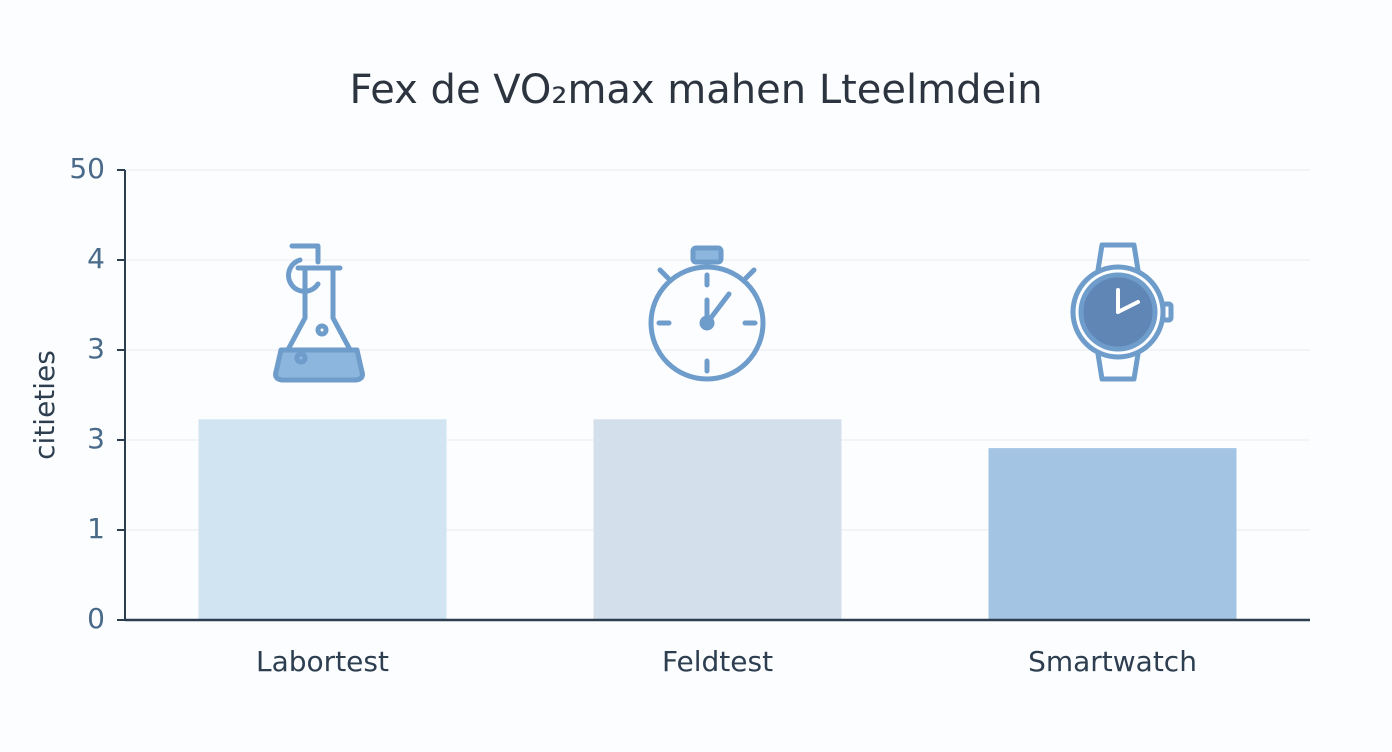  I want to click on stopwatch-icon, so click(707, 313).